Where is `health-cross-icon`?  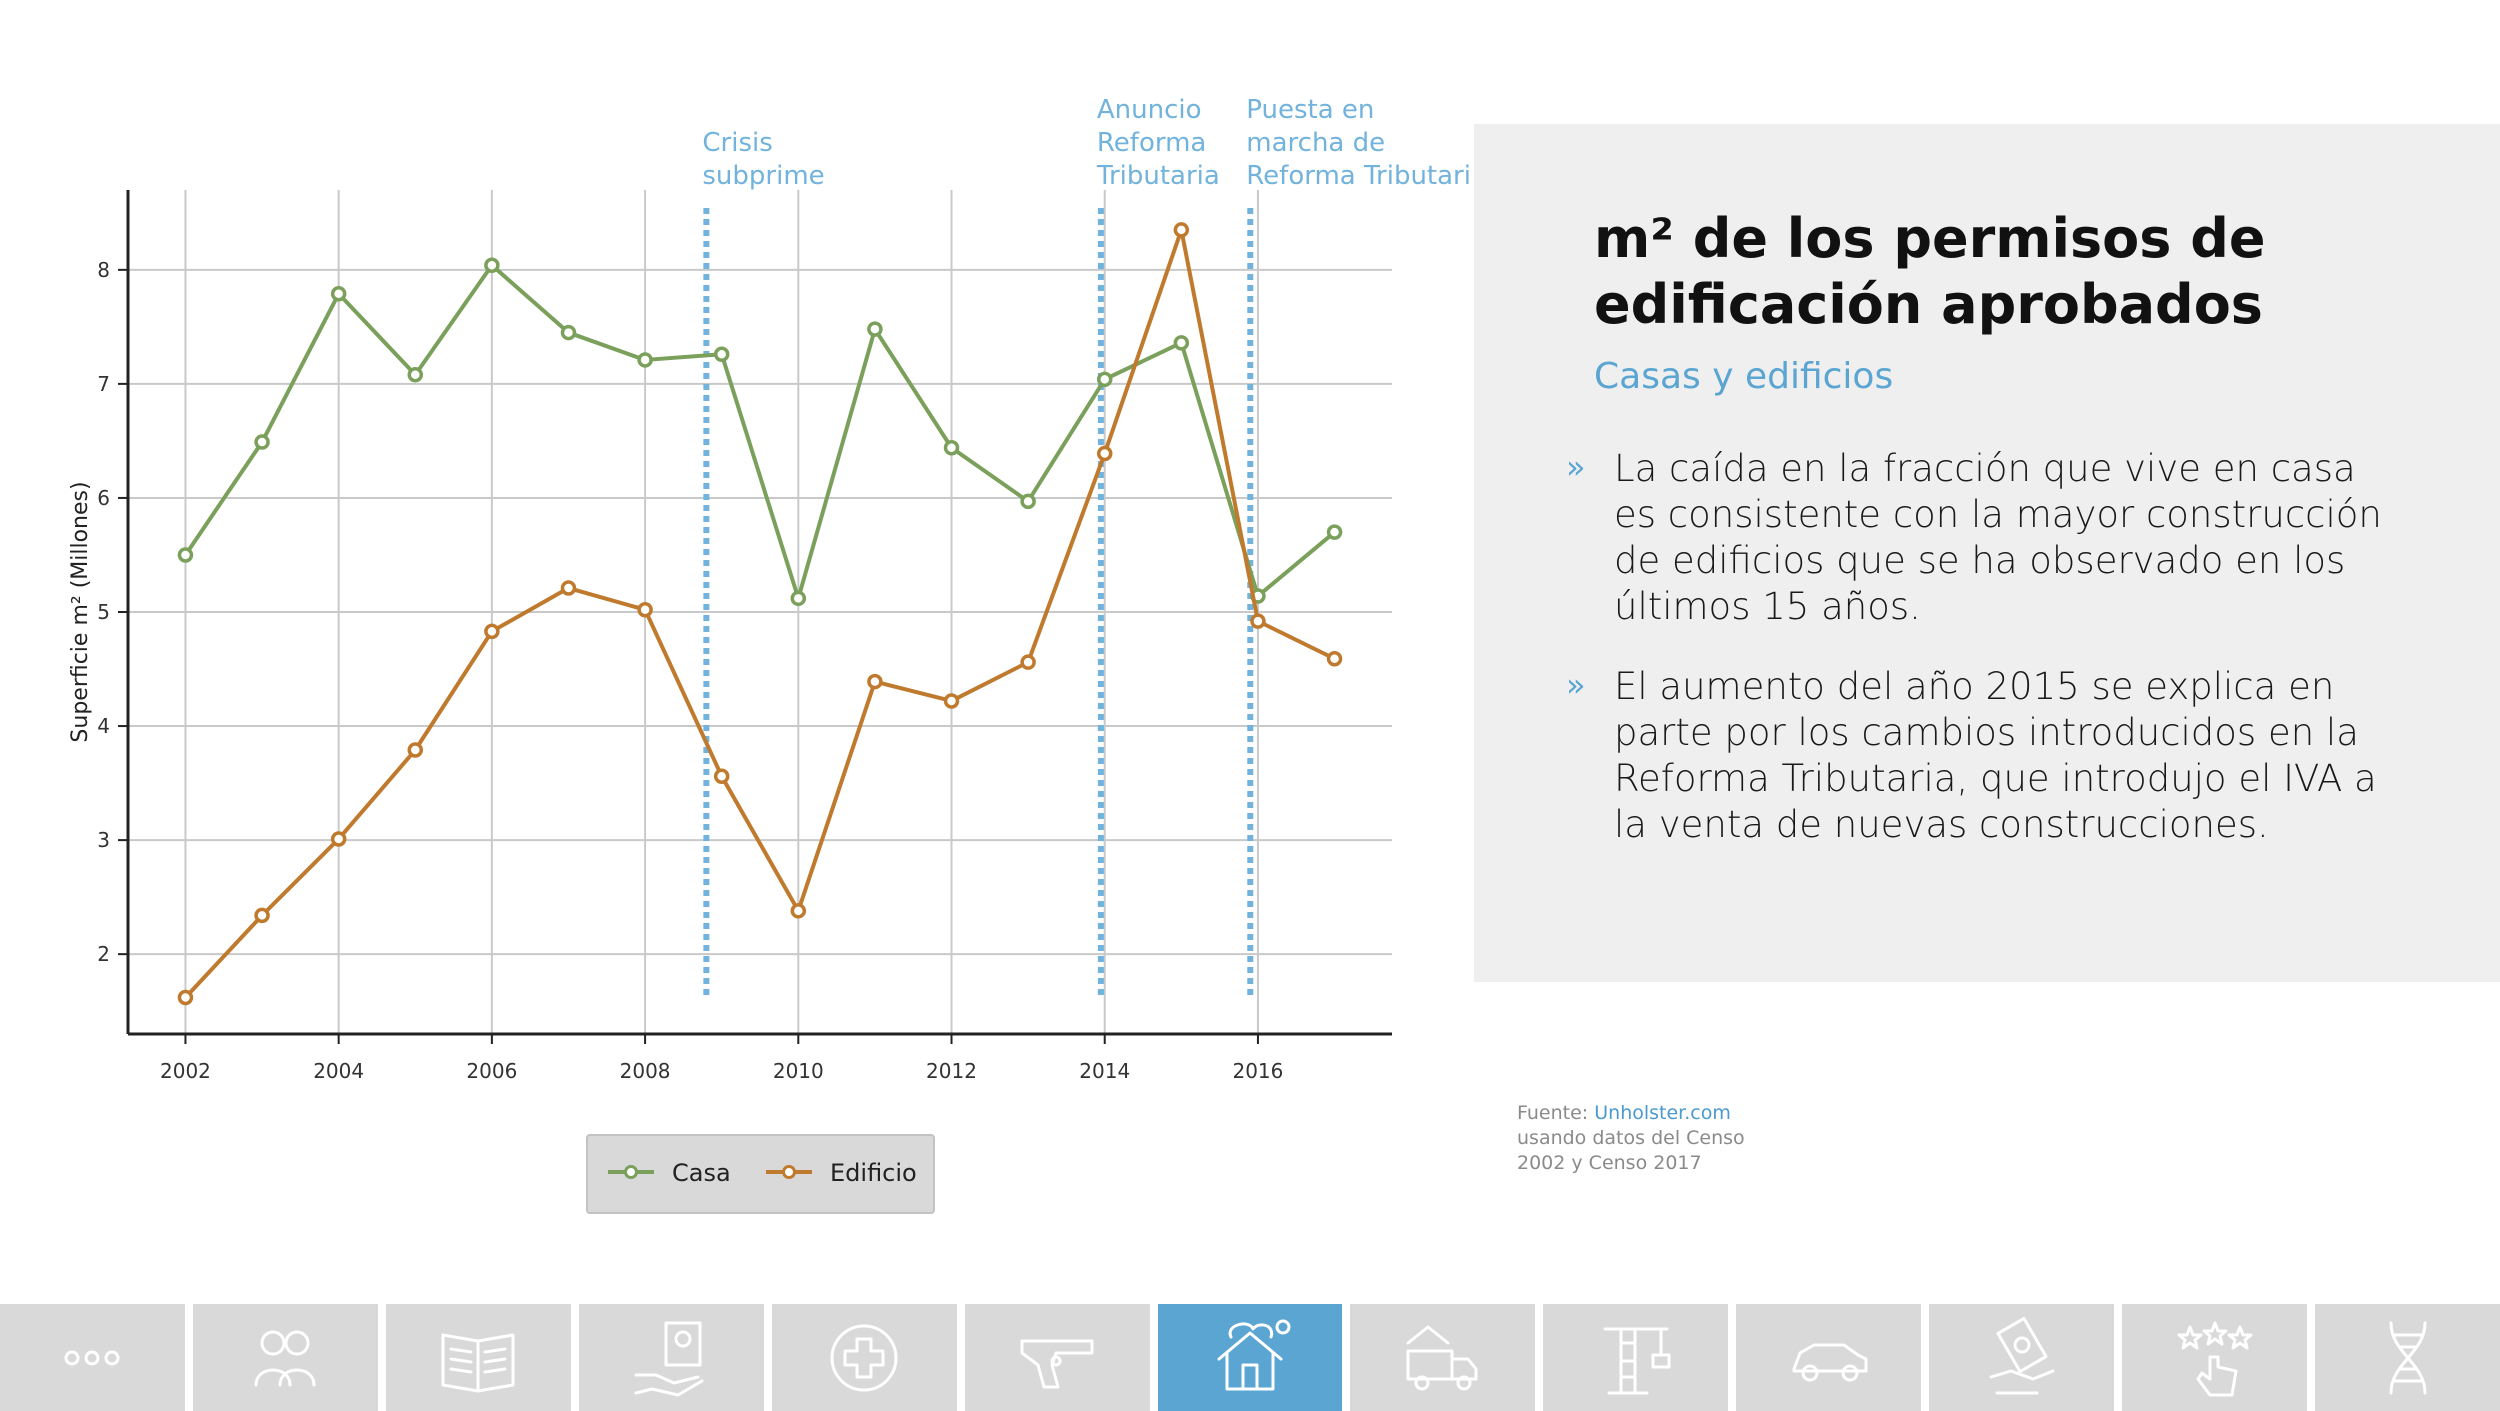
health-cross-icon is located at coordinates (864, 1357).